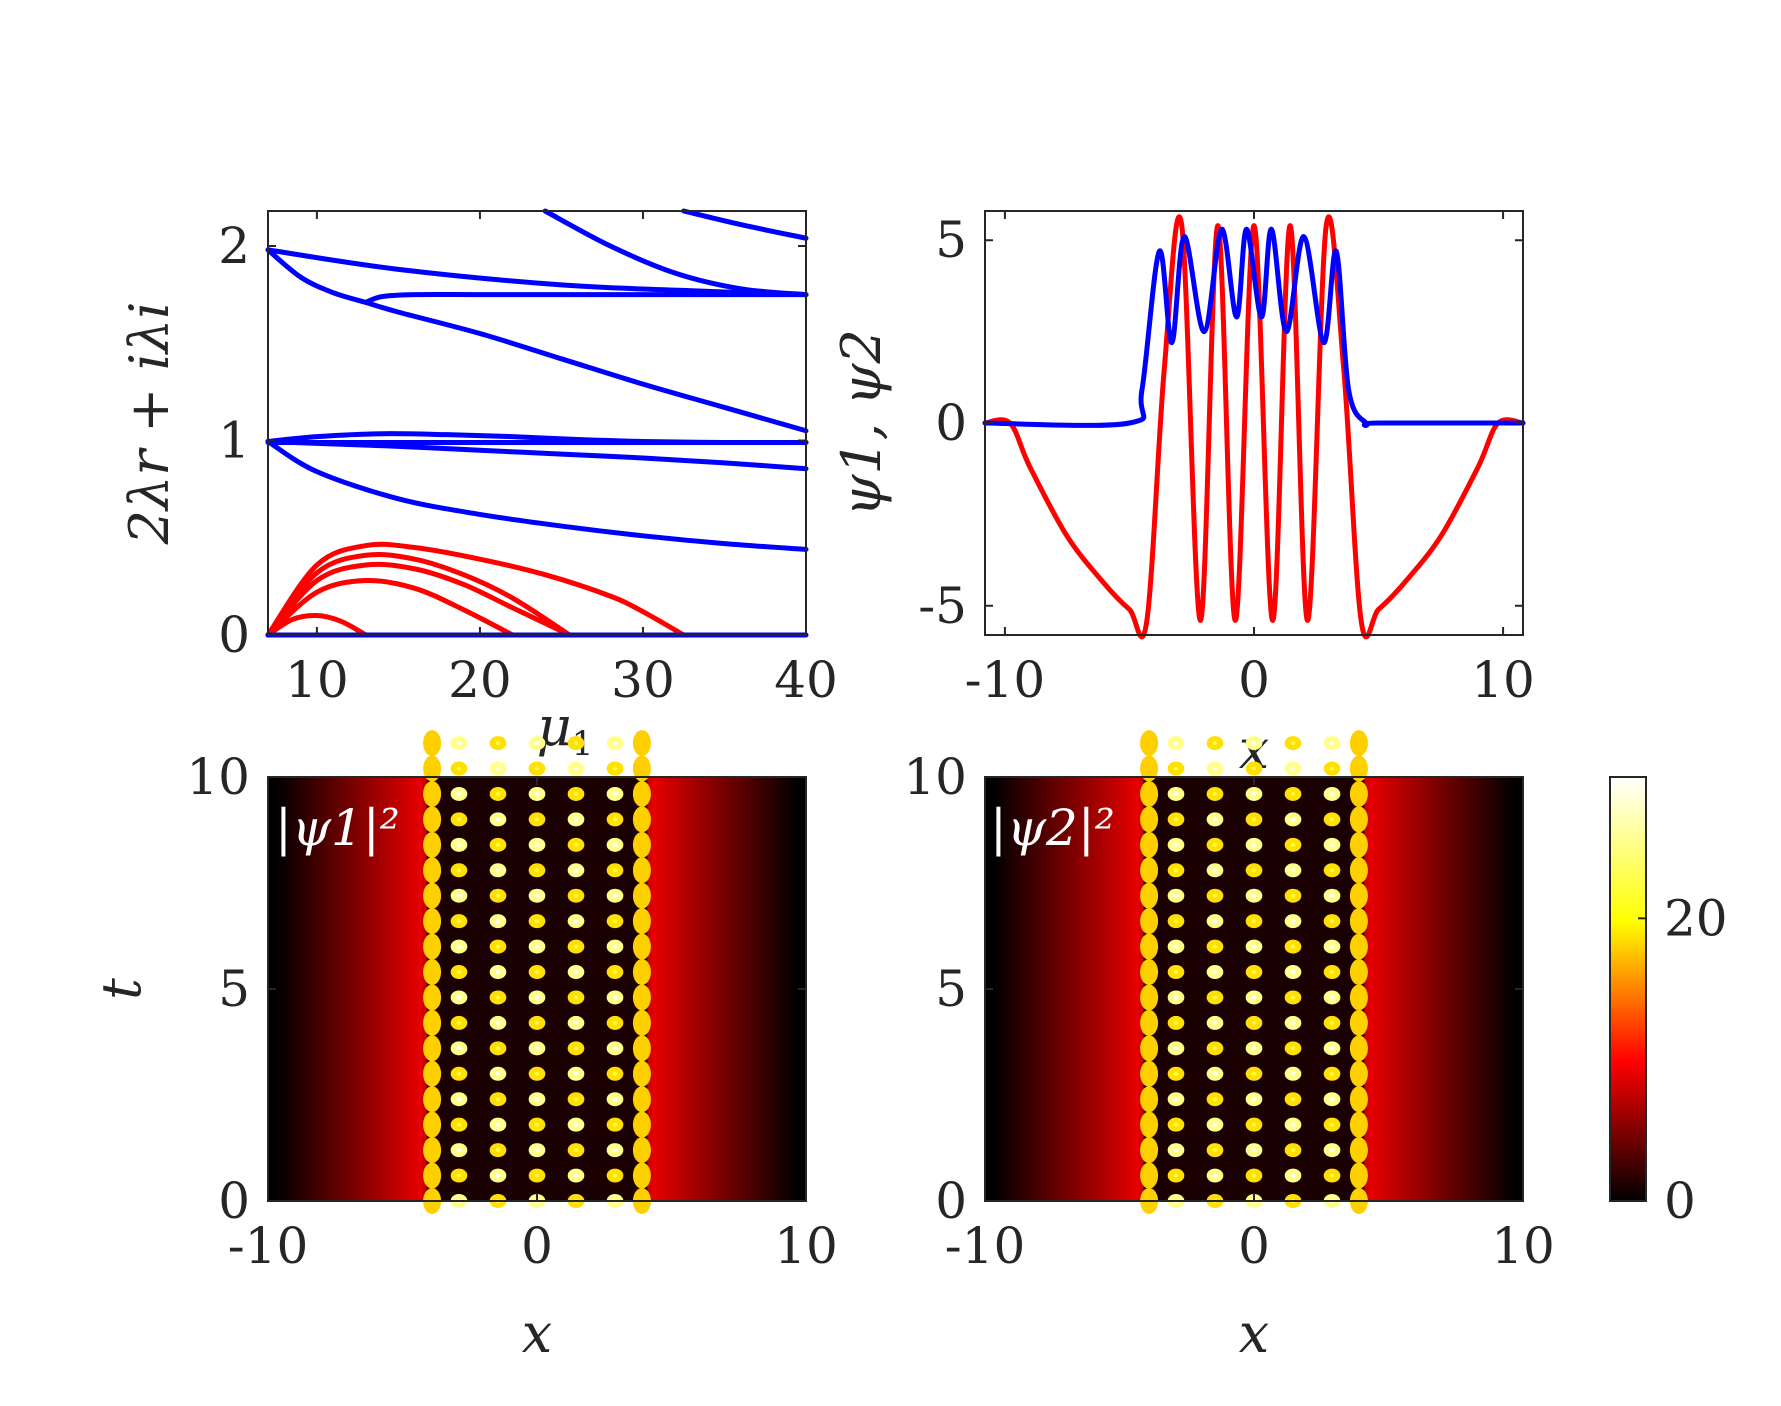 Image resolution: width=1781 pixels, height=1406 pixels. What do you see at coordinates (586, 298) in the screenshot?
I see `spectrum-series-b3` at bounding box center [586, 298].